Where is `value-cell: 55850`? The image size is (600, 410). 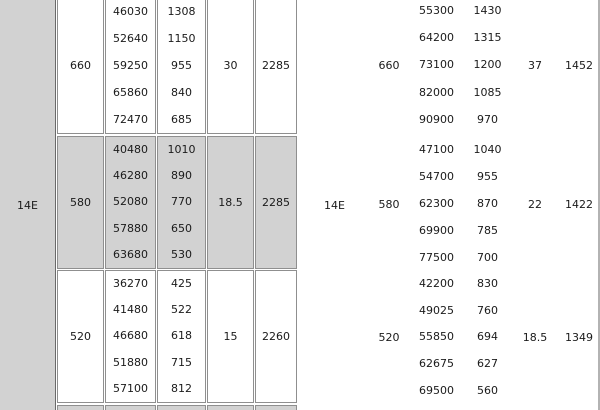
value-cell: 55850 is located at coordinates (436, 337).